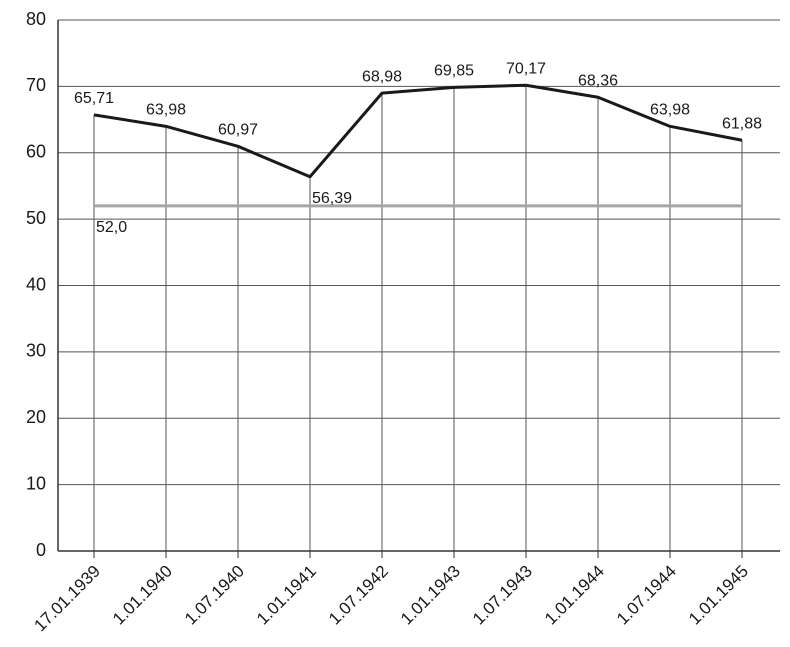 The image size is (790, 647). I want to click on data-label: 56,39, so click(332, 198).